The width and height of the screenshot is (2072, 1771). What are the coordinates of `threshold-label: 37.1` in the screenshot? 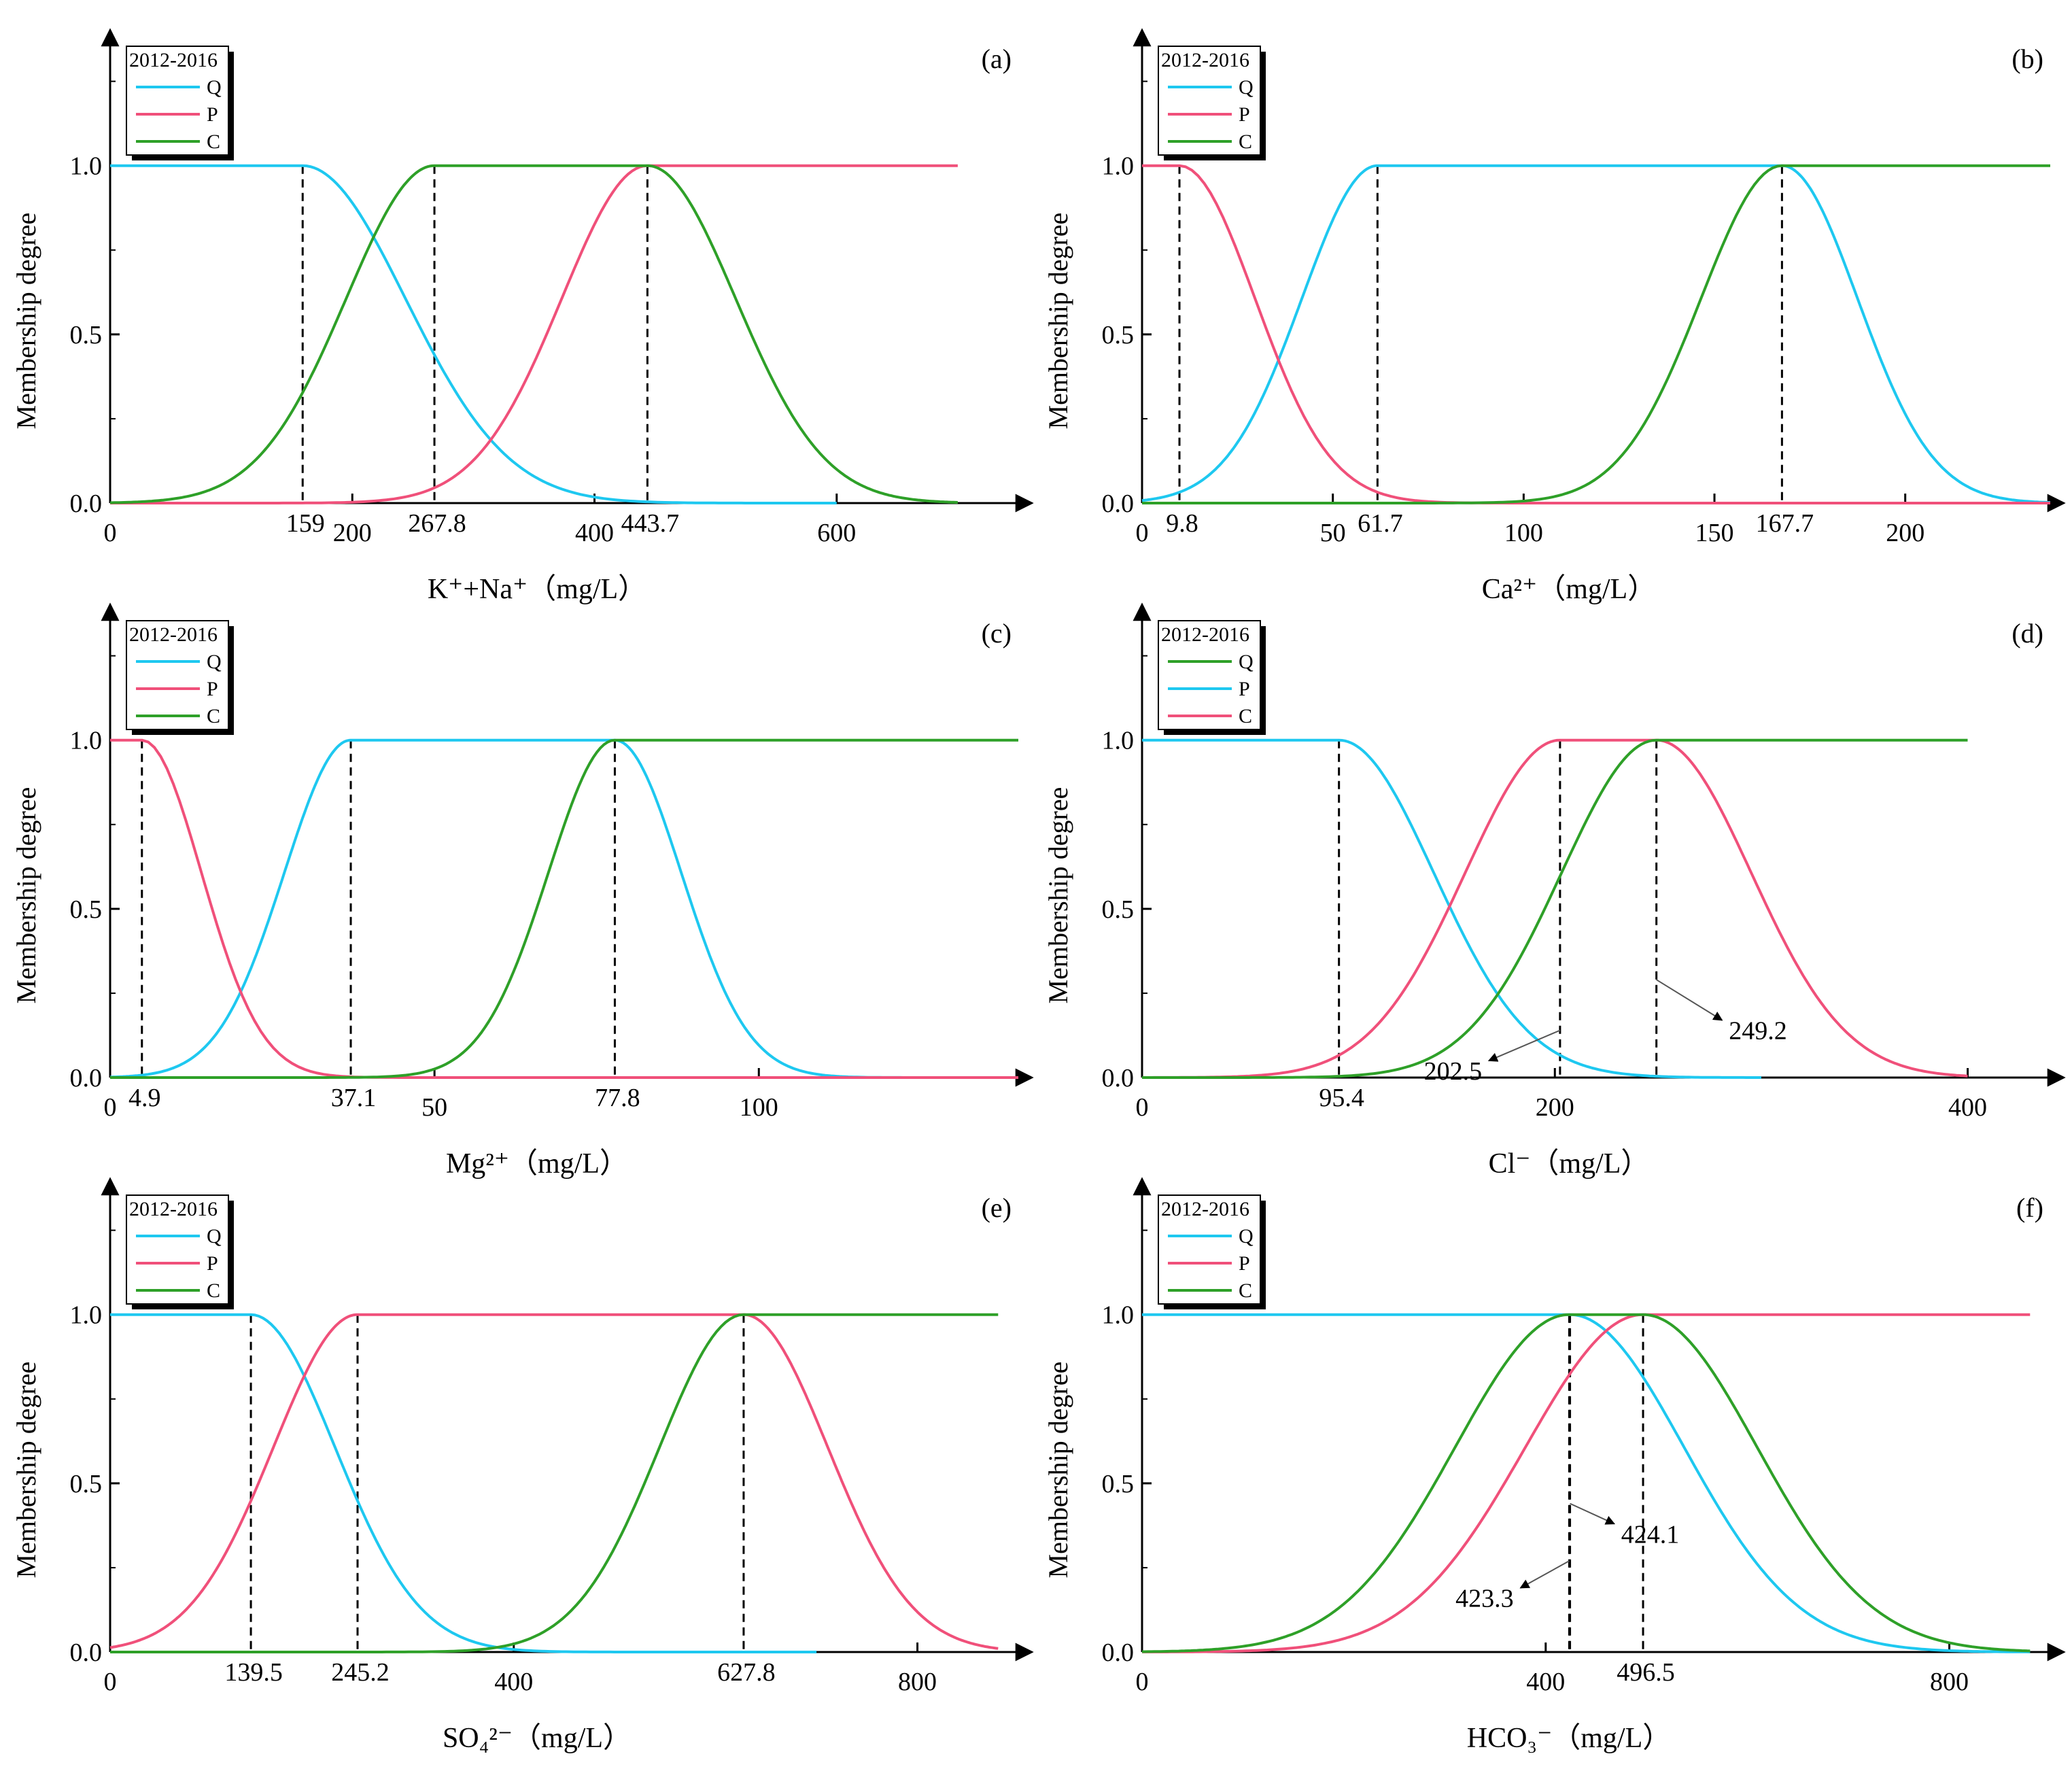 It's located at (354, 1098).